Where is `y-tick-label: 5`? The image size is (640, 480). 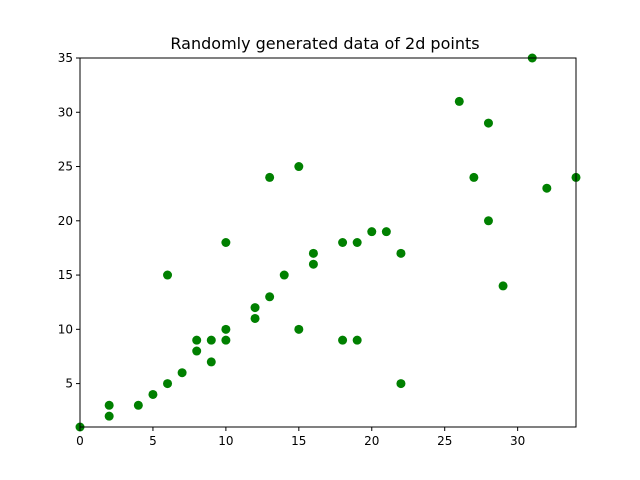 y-tick-label: 5 is located at coordinates (69, 384).